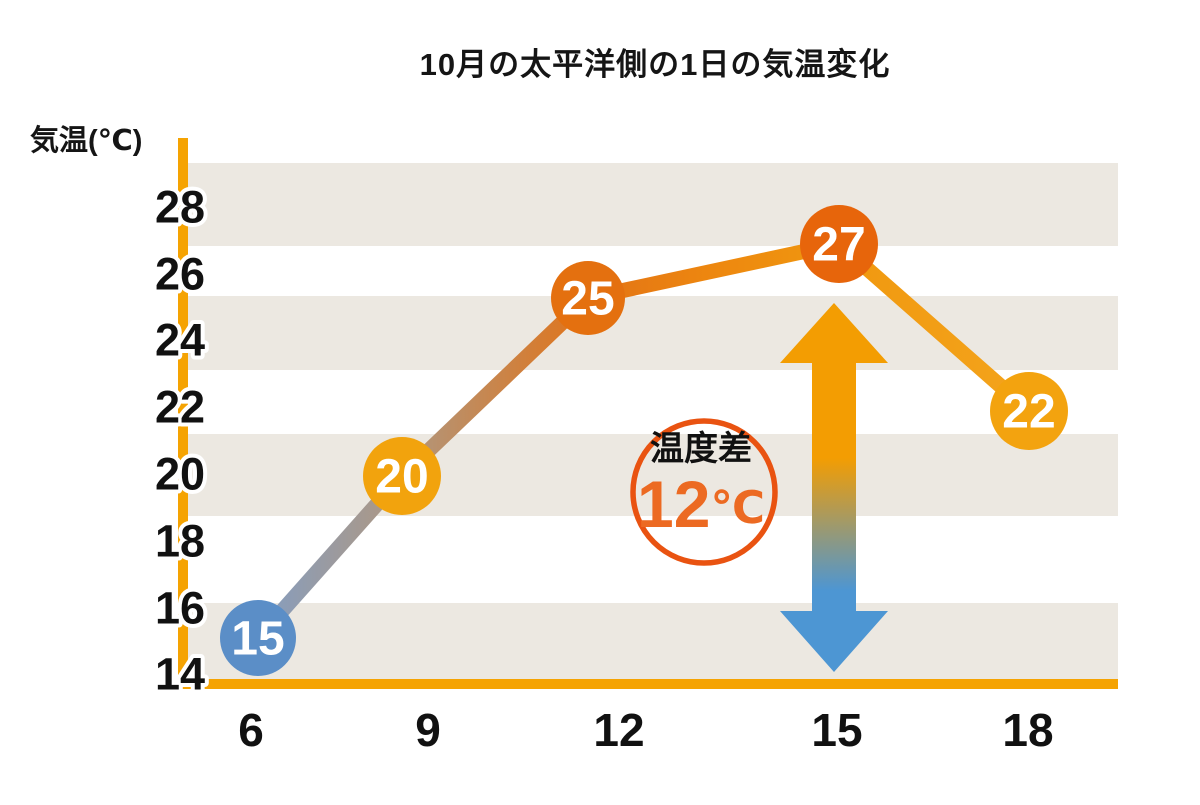 This screenshot has height=805, width=1200. Describe the element at coordinates (180, 207) in the screenshot. I see `y-tick-28: 28` at that location.